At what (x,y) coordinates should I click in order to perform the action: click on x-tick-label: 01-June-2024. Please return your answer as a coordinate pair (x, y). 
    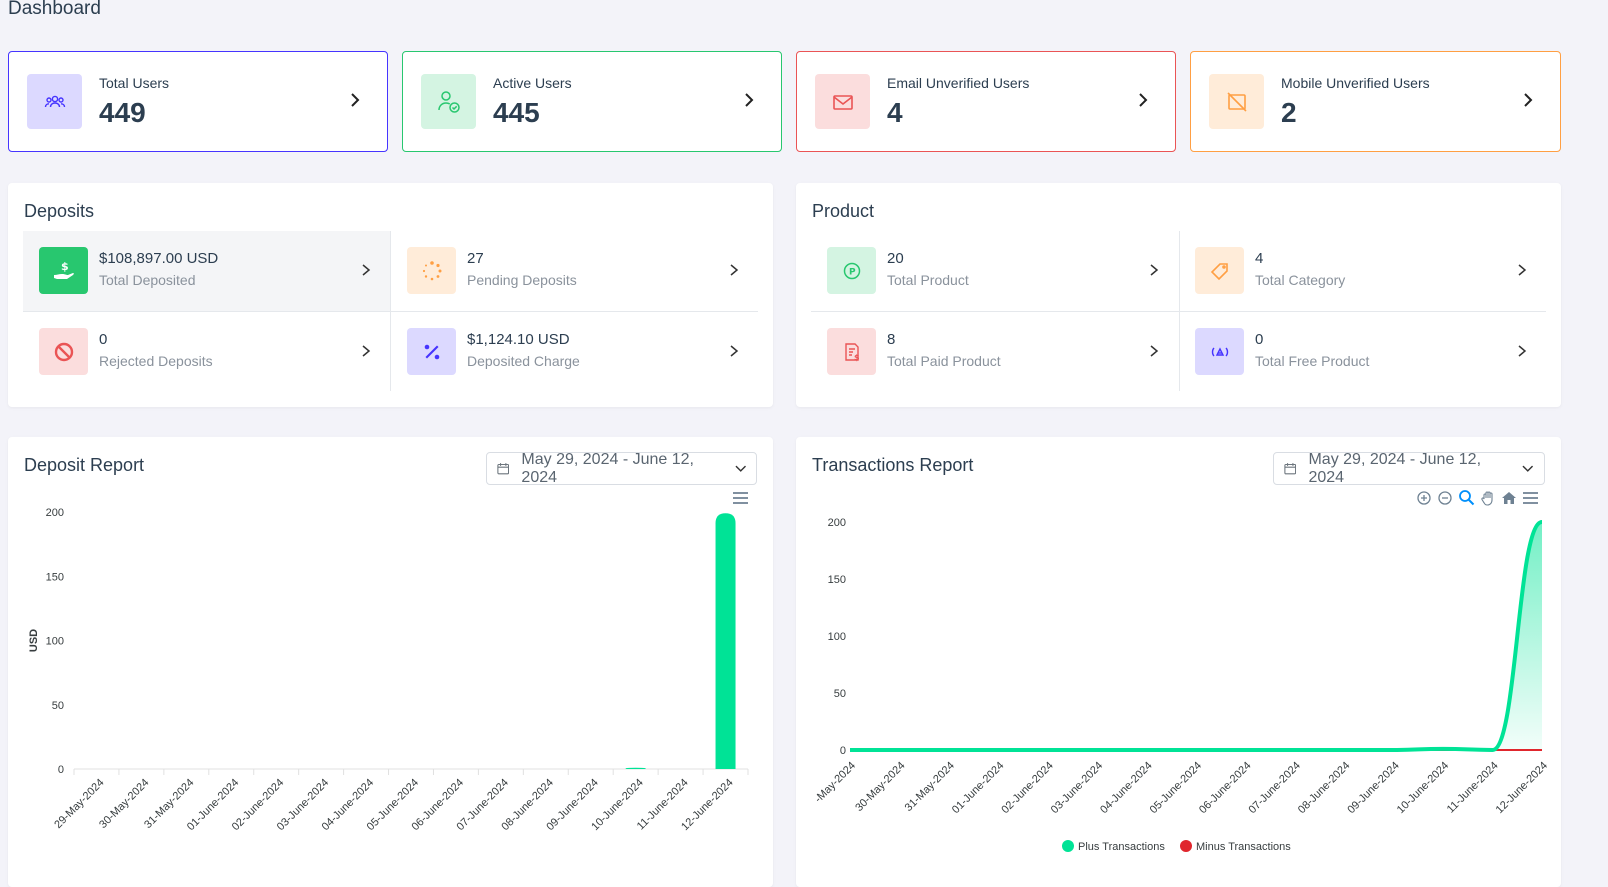
    Looking at the image, I should click on (978, 788).